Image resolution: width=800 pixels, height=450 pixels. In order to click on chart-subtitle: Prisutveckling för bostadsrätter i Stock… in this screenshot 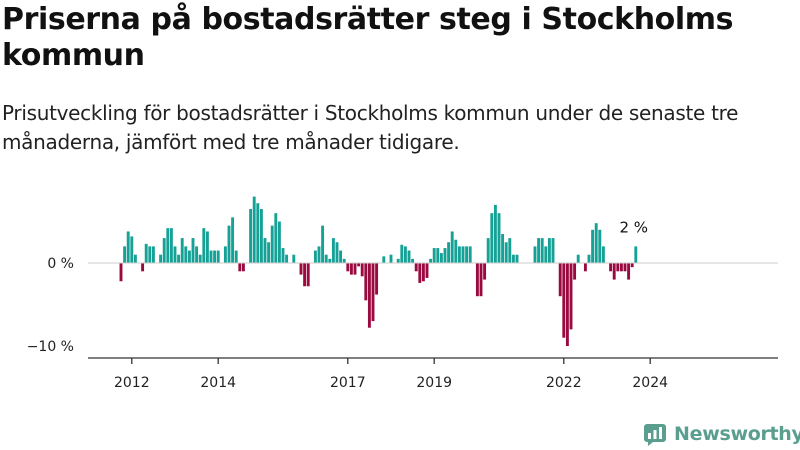, I will do `click(370, 127)`.